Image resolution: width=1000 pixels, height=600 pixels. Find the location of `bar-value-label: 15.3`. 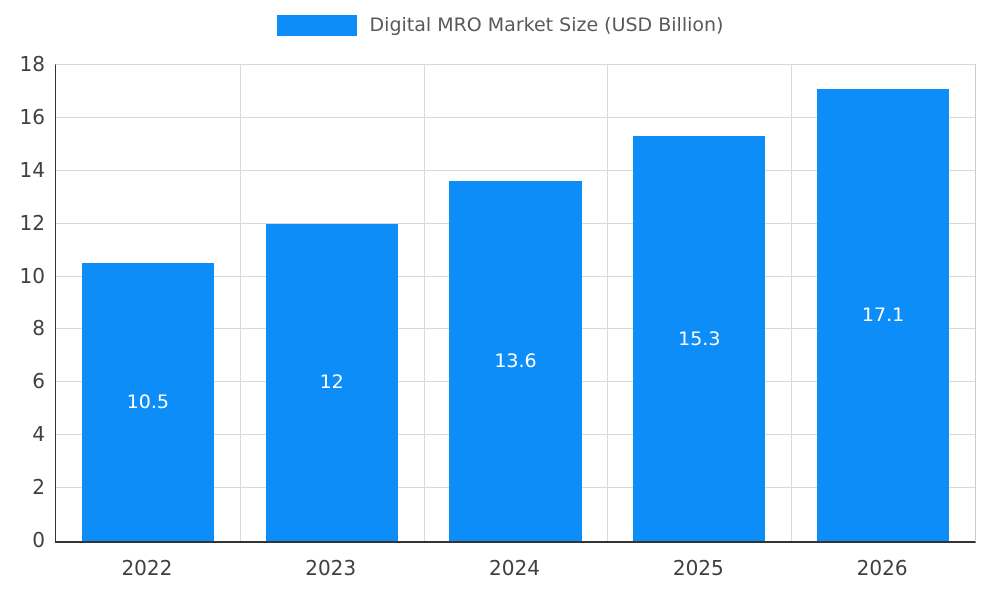

bar-value-label: 15.3 is located at coordinates (699, 338).